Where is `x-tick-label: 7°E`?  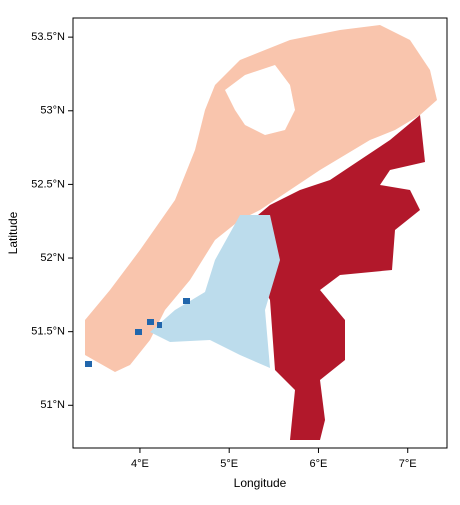 x-tick-label: 7°E is located at coordinates (408, 464).